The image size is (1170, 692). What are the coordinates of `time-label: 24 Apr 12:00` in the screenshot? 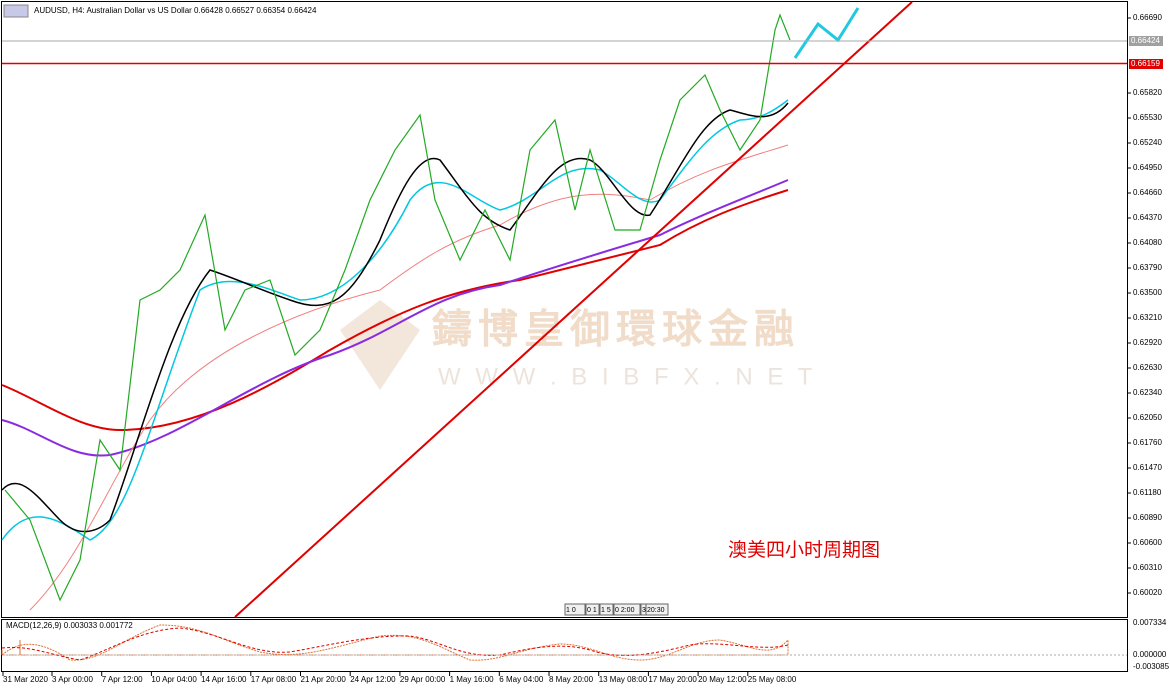 It's located at (373, 679).